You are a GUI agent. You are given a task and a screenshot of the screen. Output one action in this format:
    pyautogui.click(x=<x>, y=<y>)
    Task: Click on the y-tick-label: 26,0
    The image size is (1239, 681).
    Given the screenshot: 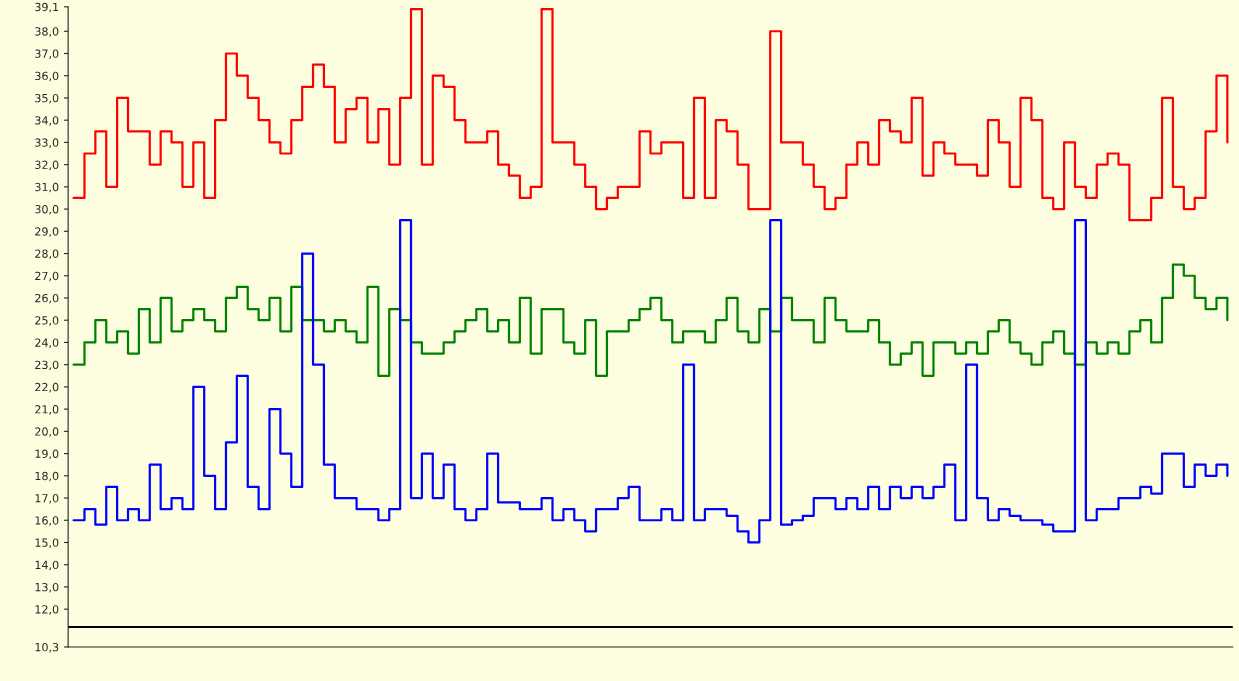 What is the action you would take?
    pyautogui.click(x=47, y=298)
    